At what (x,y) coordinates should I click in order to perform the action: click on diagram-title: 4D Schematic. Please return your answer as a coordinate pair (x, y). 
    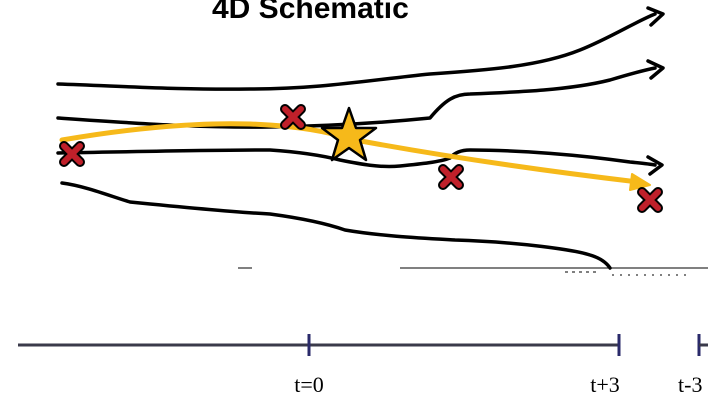
    Looking at the image, I should click on (310, 12).